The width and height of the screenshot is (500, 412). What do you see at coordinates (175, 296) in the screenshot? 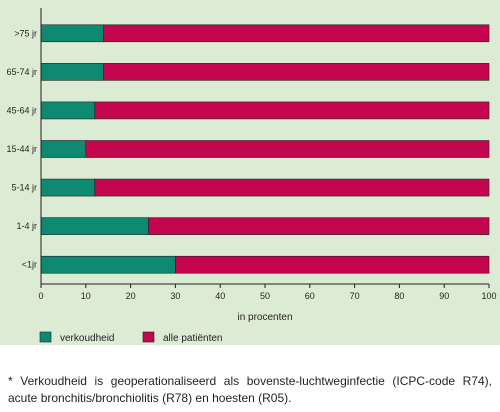
I see `x-tick-label: 30` at bounding box center [175, 296].